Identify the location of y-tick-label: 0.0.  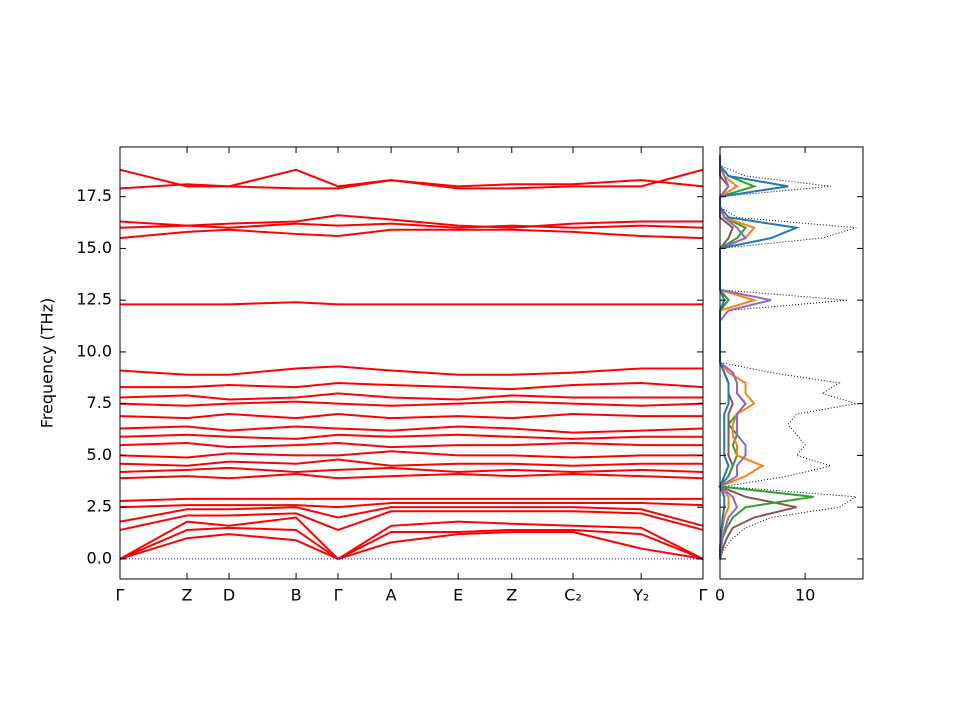
(99, 557).